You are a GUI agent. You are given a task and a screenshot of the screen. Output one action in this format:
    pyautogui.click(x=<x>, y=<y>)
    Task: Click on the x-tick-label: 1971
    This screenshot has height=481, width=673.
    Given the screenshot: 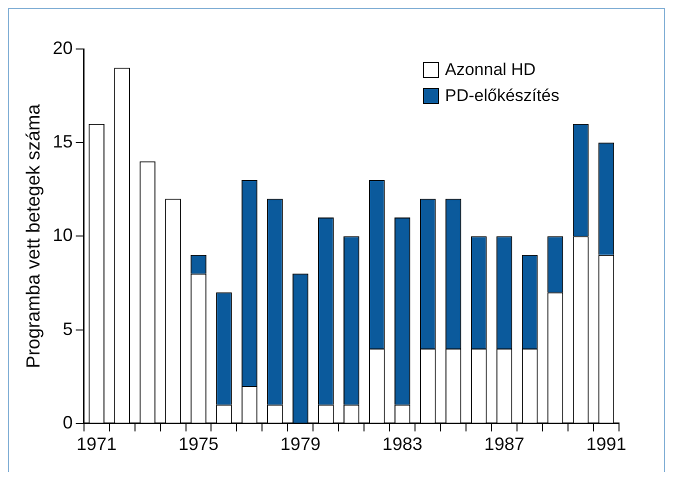 What is the action you would take?
    pyautogui.click(x=96, y=444)
    